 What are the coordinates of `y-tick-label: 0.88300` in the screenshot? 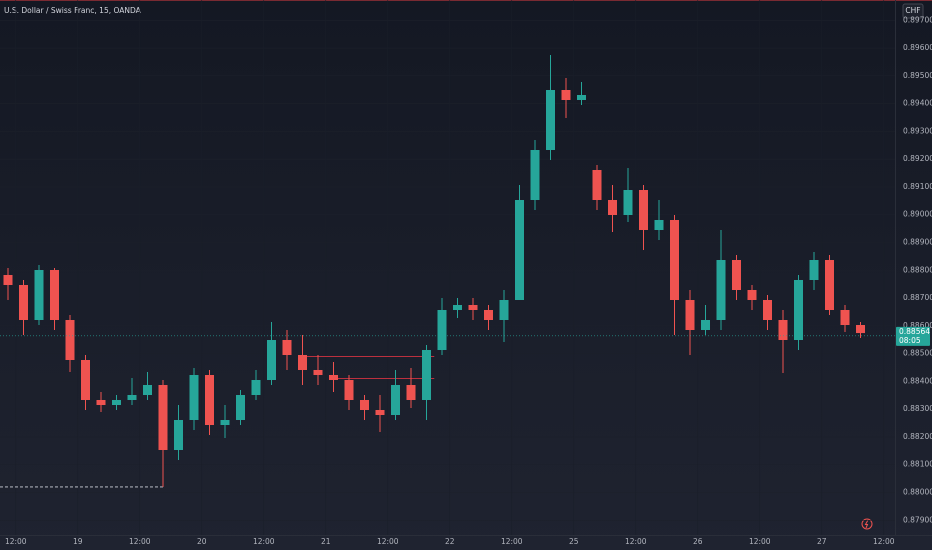 It's located at (917, 408).